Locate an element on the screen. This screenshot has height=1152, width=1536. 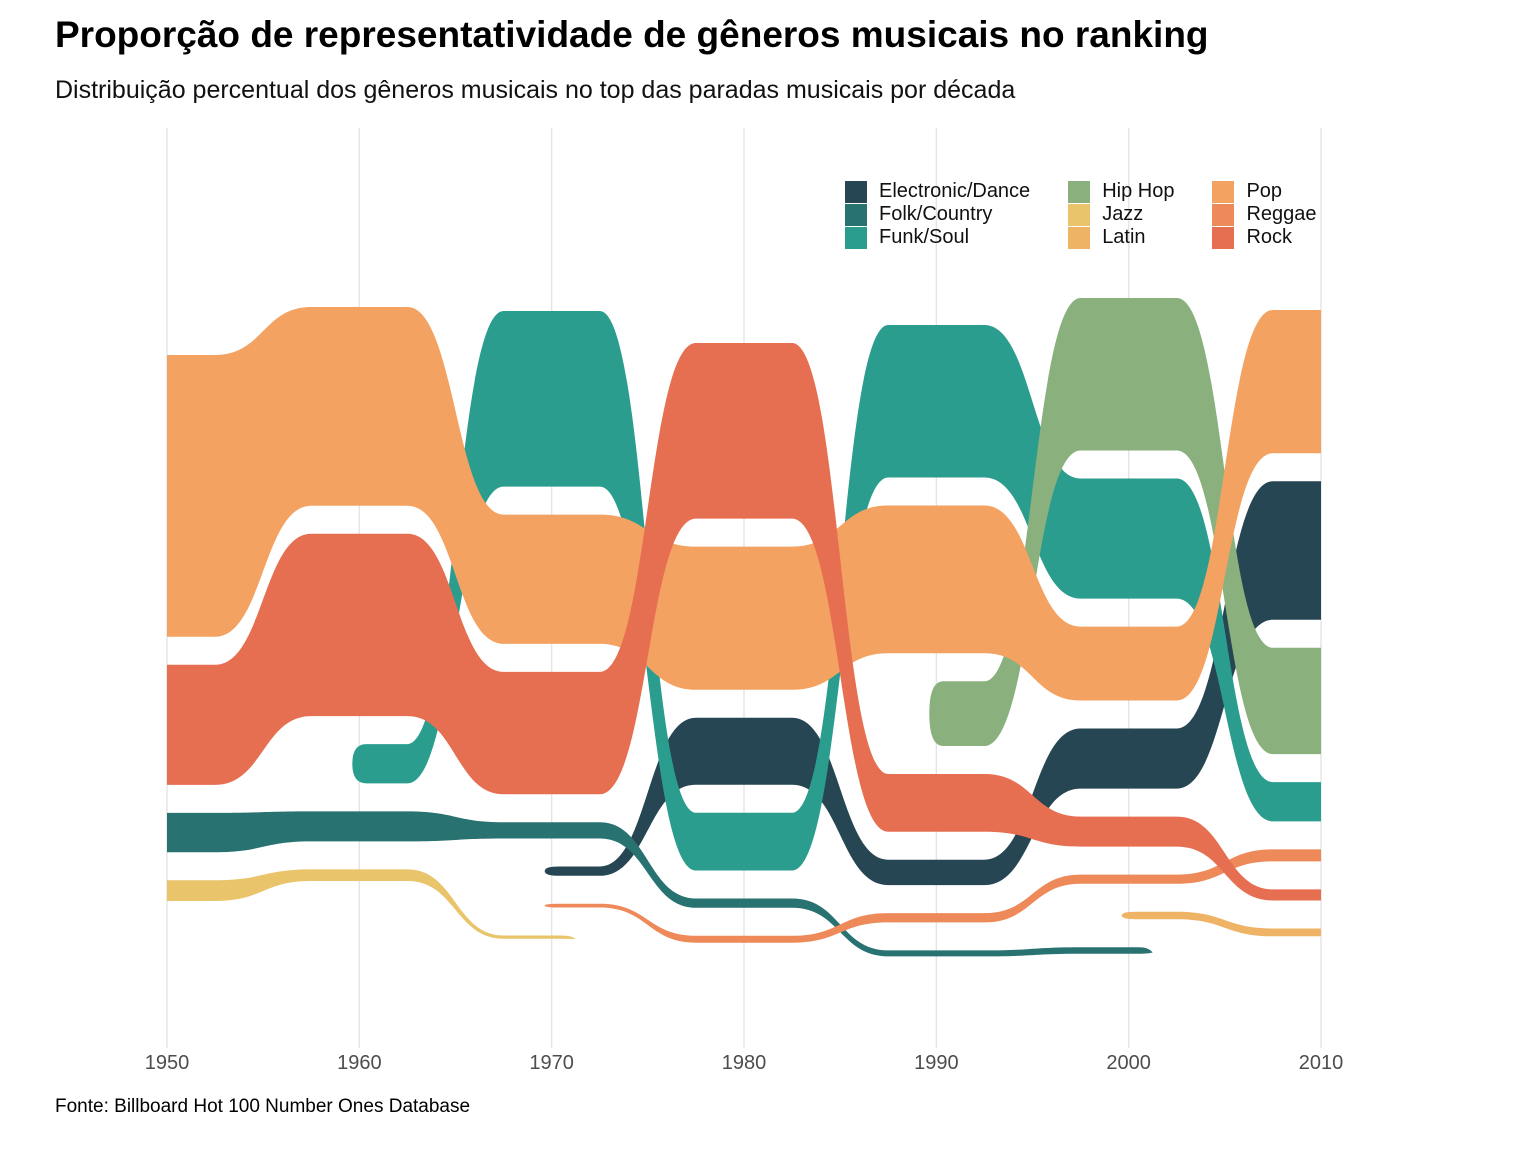
legend-item-latin: Latin is located at coordinates (1121, 237).